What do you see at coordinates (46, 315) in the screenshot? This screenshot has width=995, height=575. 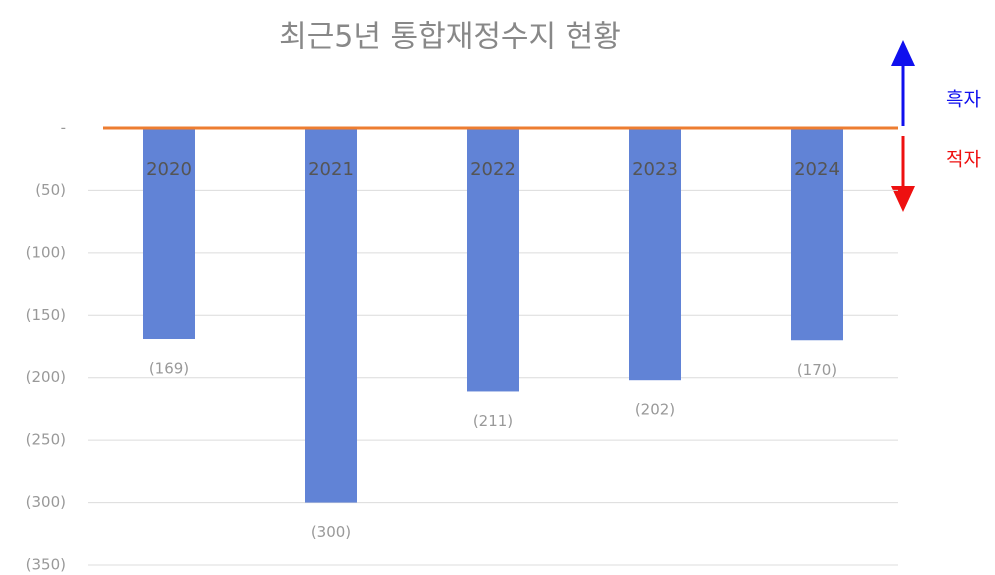 I see `y-tick-label: (150)` at bounding box center [46, 315].